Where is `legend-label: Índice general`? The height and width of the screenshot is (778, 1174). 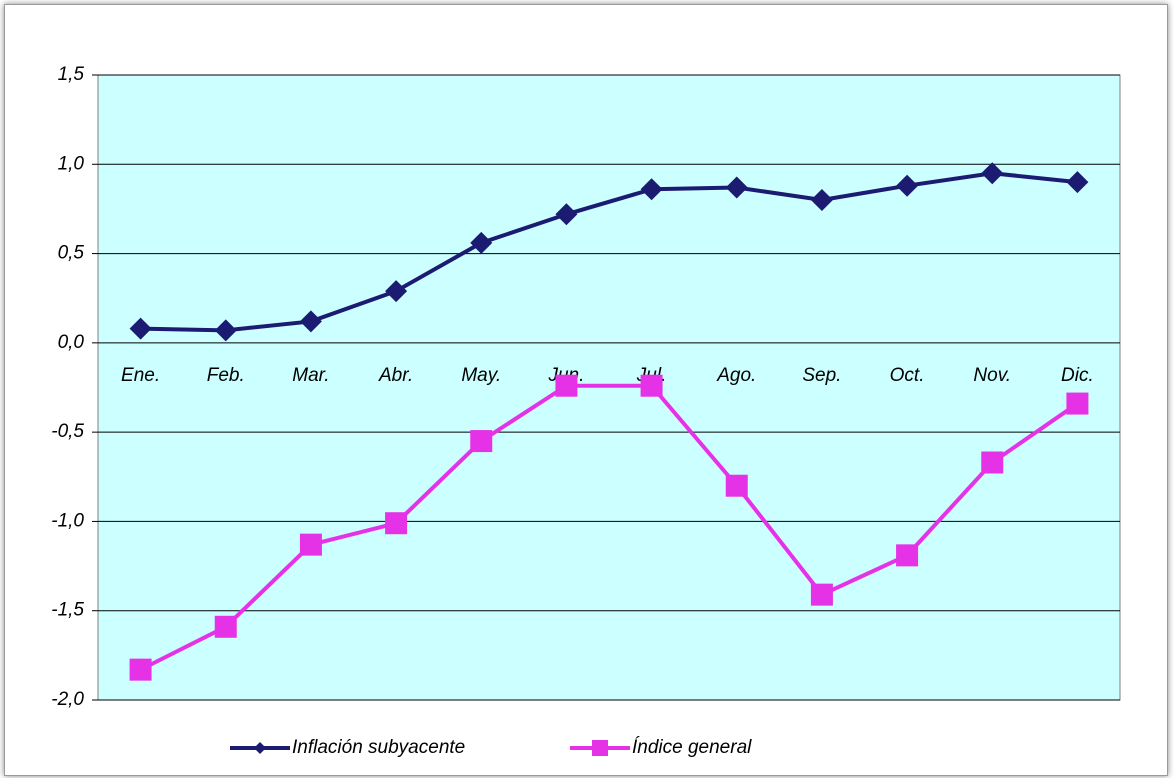 legend-label: Índice general is located at coordinates (692, 747).